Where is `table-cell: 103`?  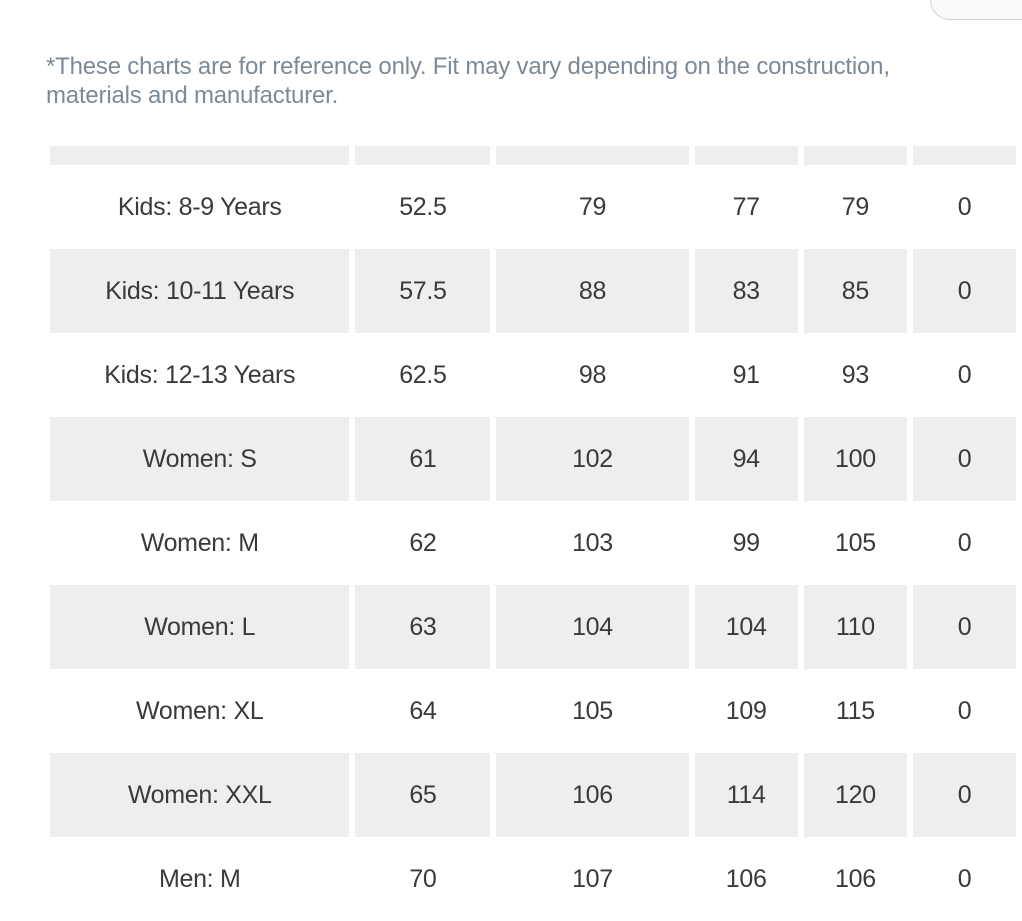
table-cell: 103 is located at coordinates (592, 543).